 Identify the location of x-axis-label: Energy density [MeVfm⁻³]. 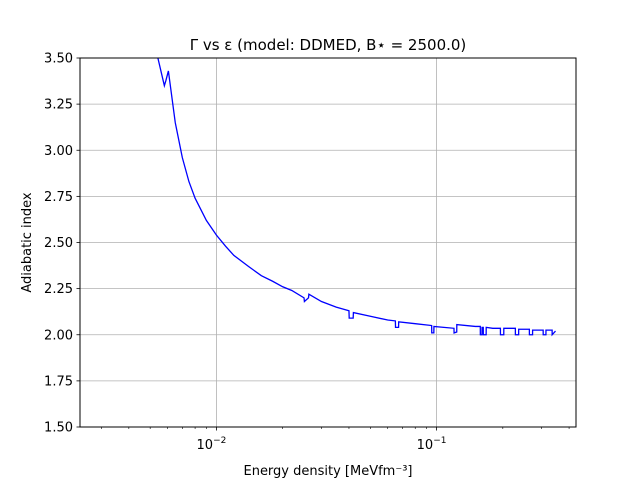
(327, 471).